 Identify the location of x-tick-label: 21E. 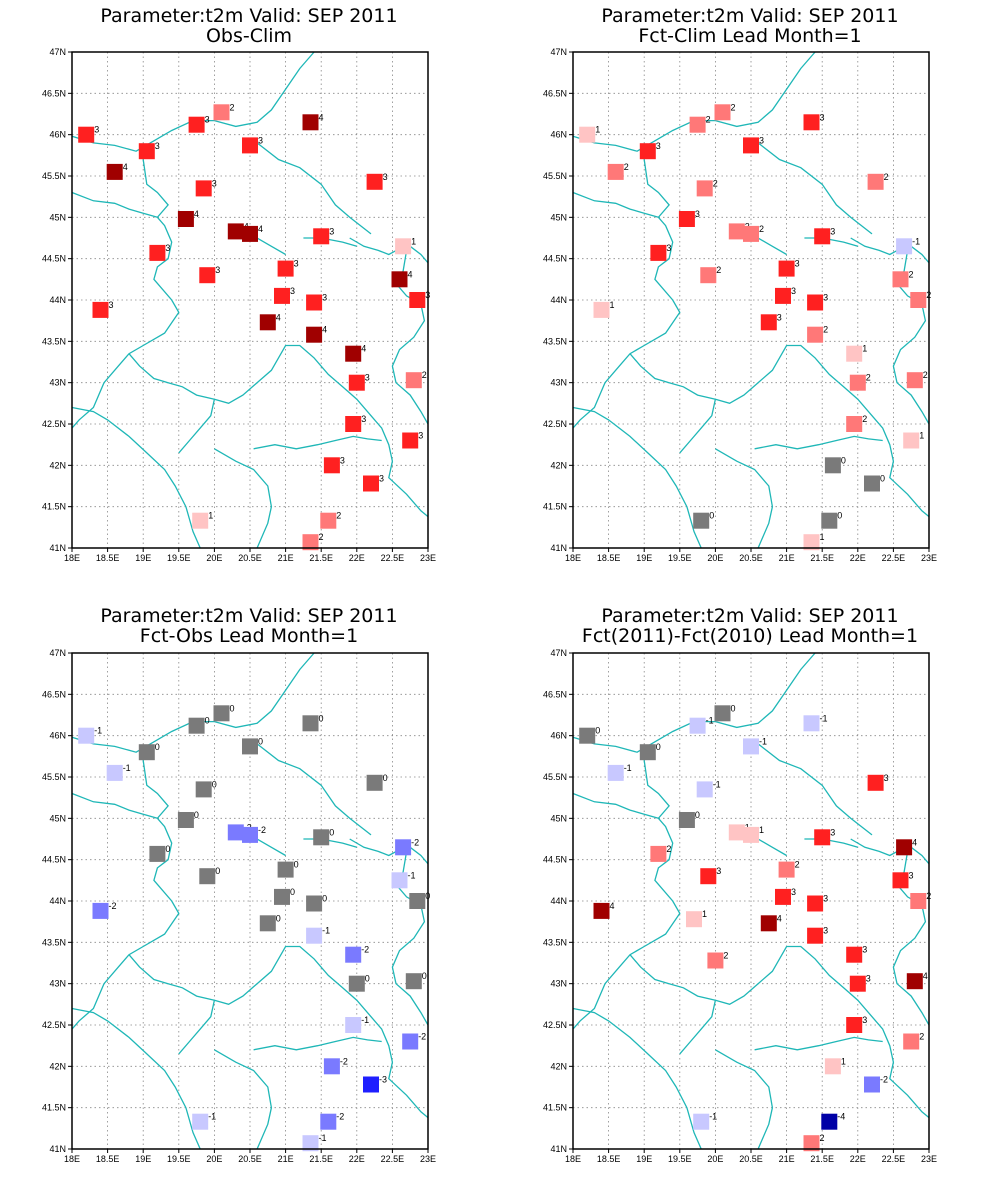
(787, 1159).